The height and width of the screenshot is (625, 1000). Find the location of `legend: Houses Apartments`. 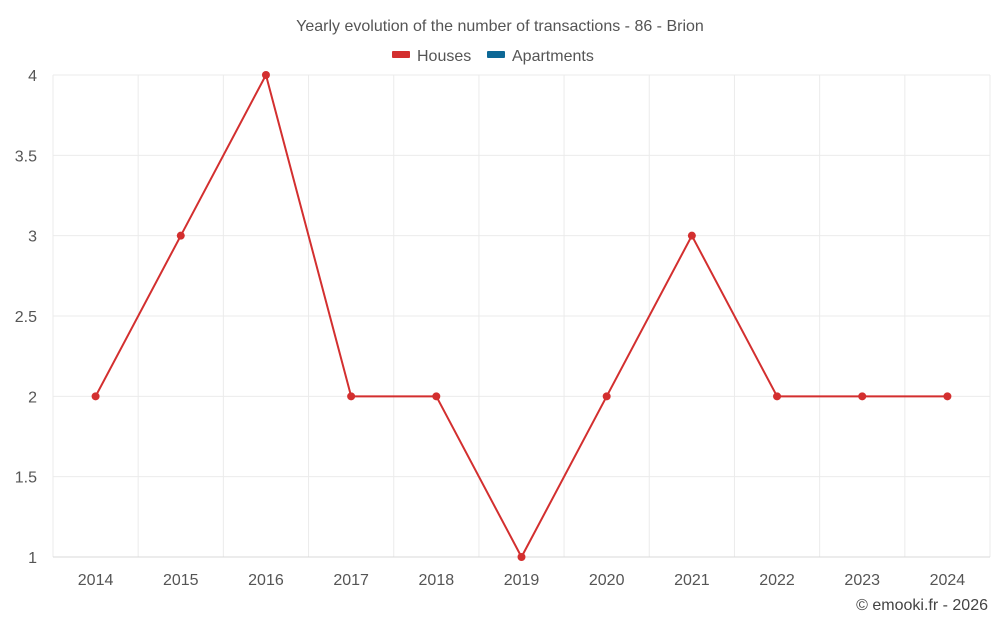

legend: Houses Apartments is located at coordinates (493, 56).